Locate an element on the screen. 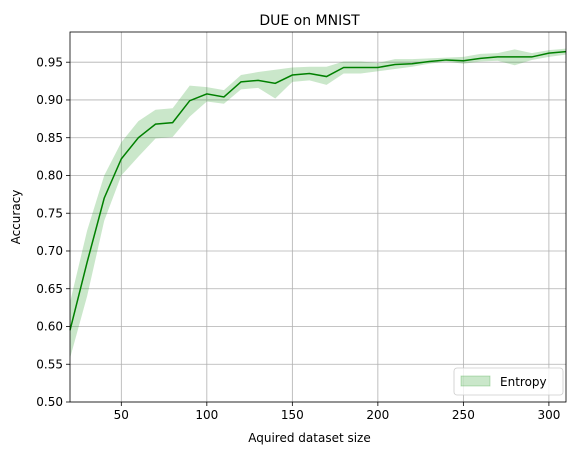  x-tick-label: 100 is located at coordinates (206, 415).